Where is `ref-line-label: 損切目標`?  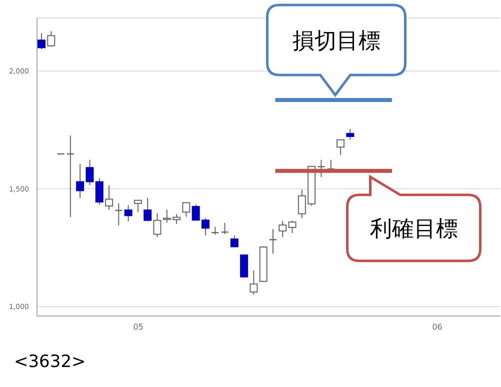 ref-line-label: 損切目標 is located at coordinates (336, 41).